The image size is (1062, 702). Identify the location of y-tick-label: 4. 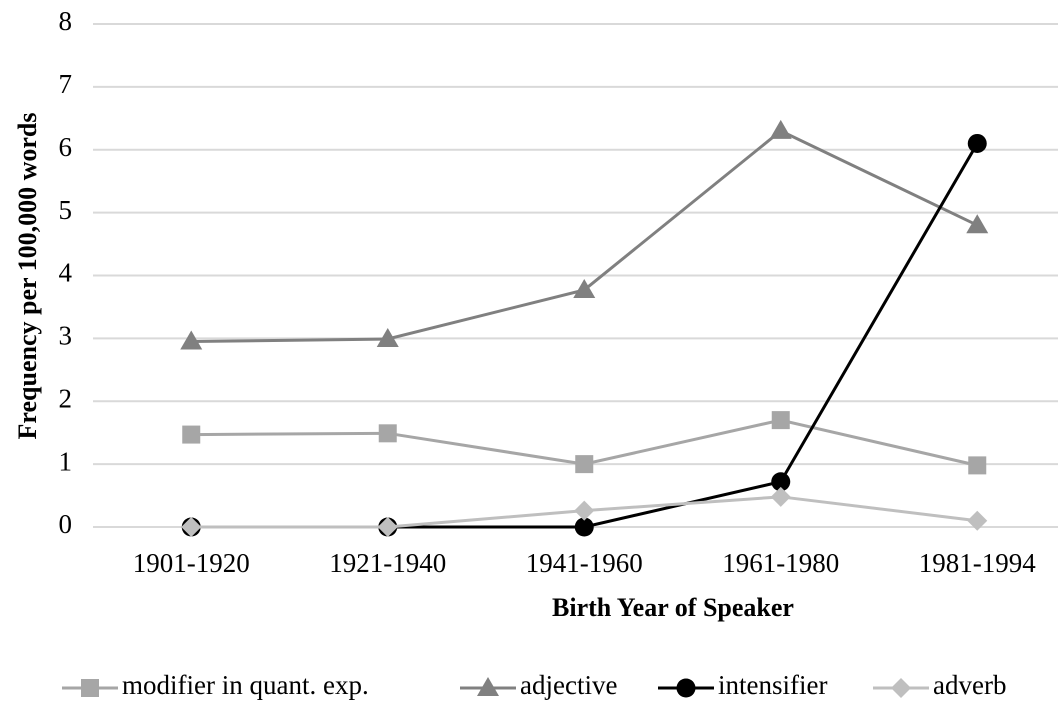
(66, 273).